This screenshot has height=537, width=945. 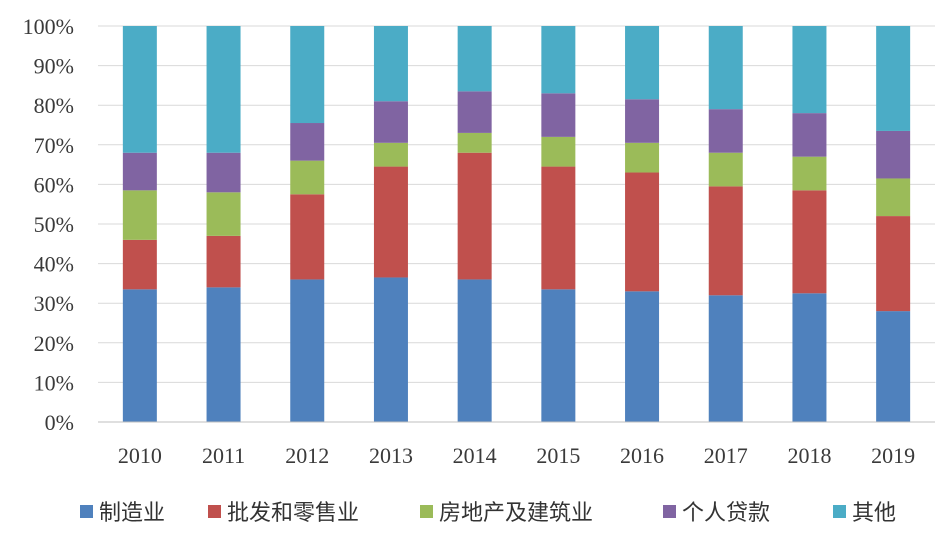 What do you see at coordinates (893, 455) in the screenshot?
I see `x-tick-label: 2019` at bounding box center [893, 455].